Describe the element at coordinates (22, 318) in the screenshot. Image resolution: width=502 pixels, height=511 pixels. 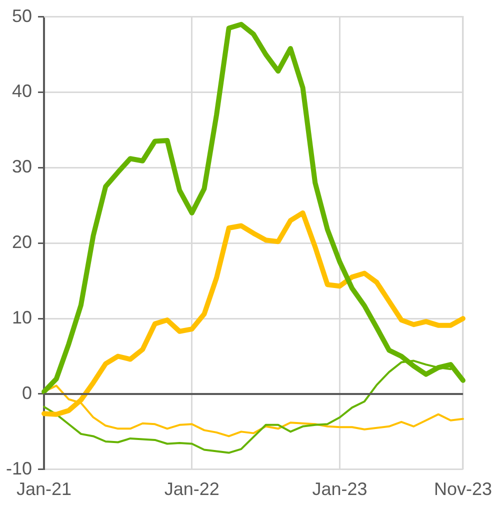
I see `y-tick-label: 10` at that location.